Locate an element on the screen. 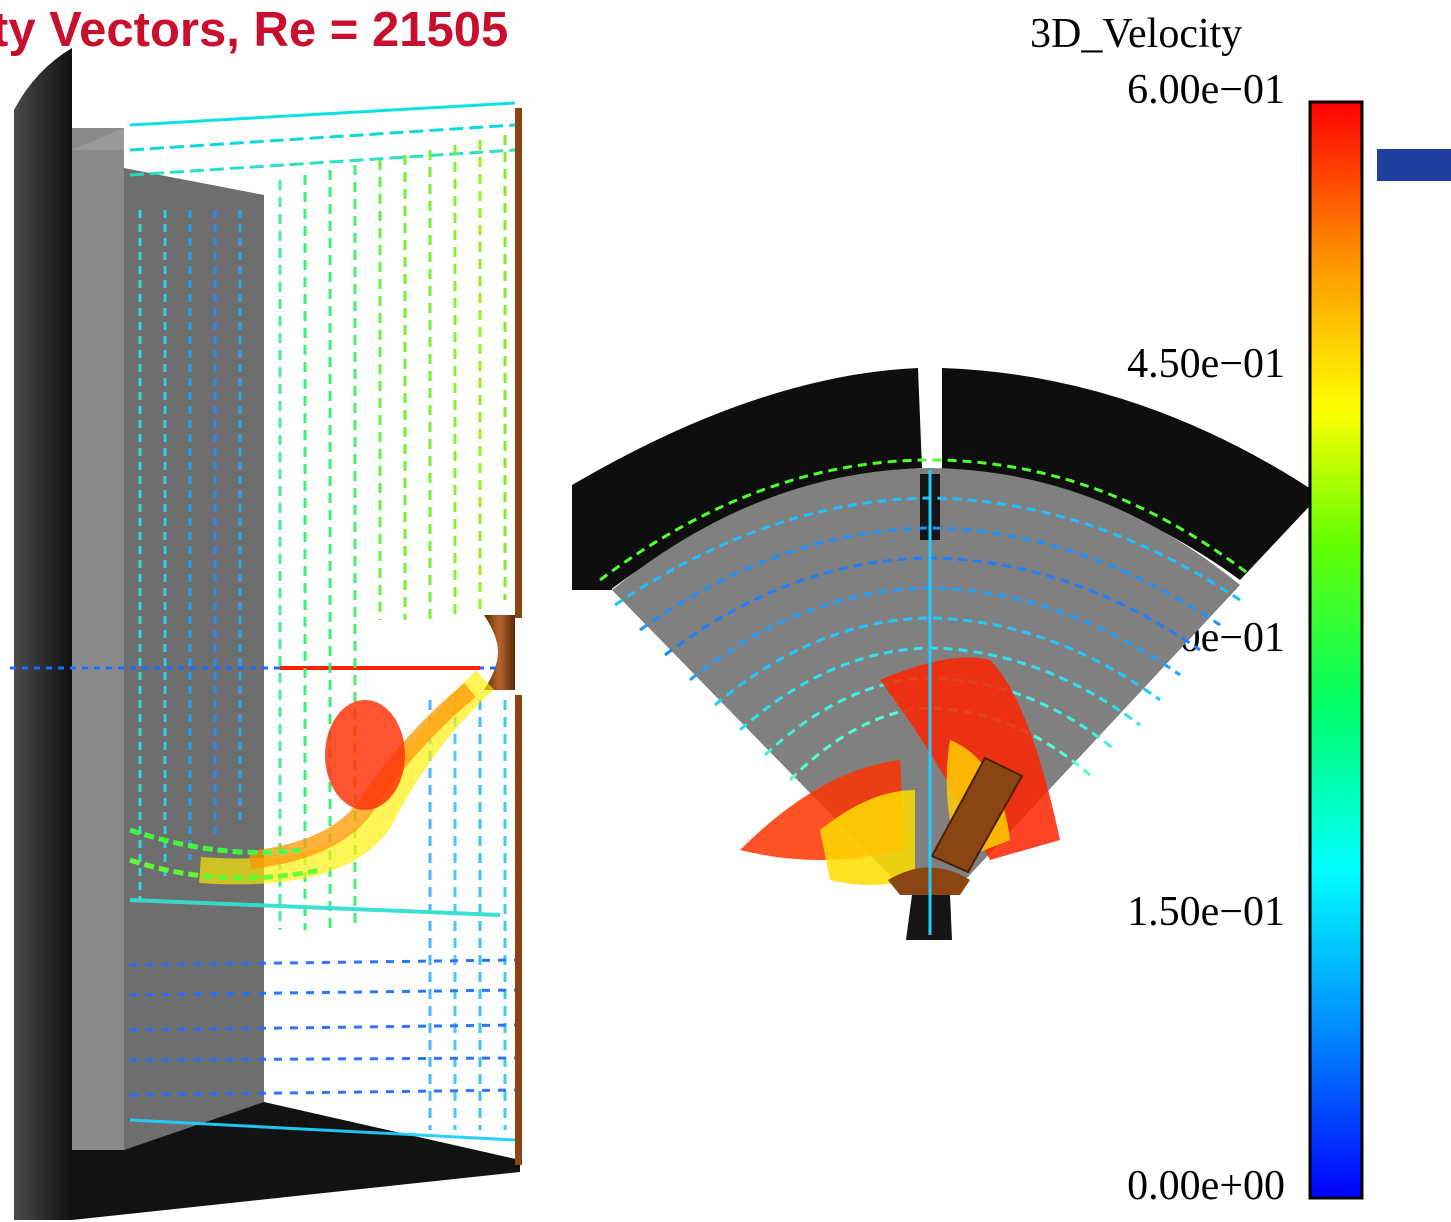 This screenshot has width=1451, height=1222. sector-outer-ring is located at coordinates (747, 479).